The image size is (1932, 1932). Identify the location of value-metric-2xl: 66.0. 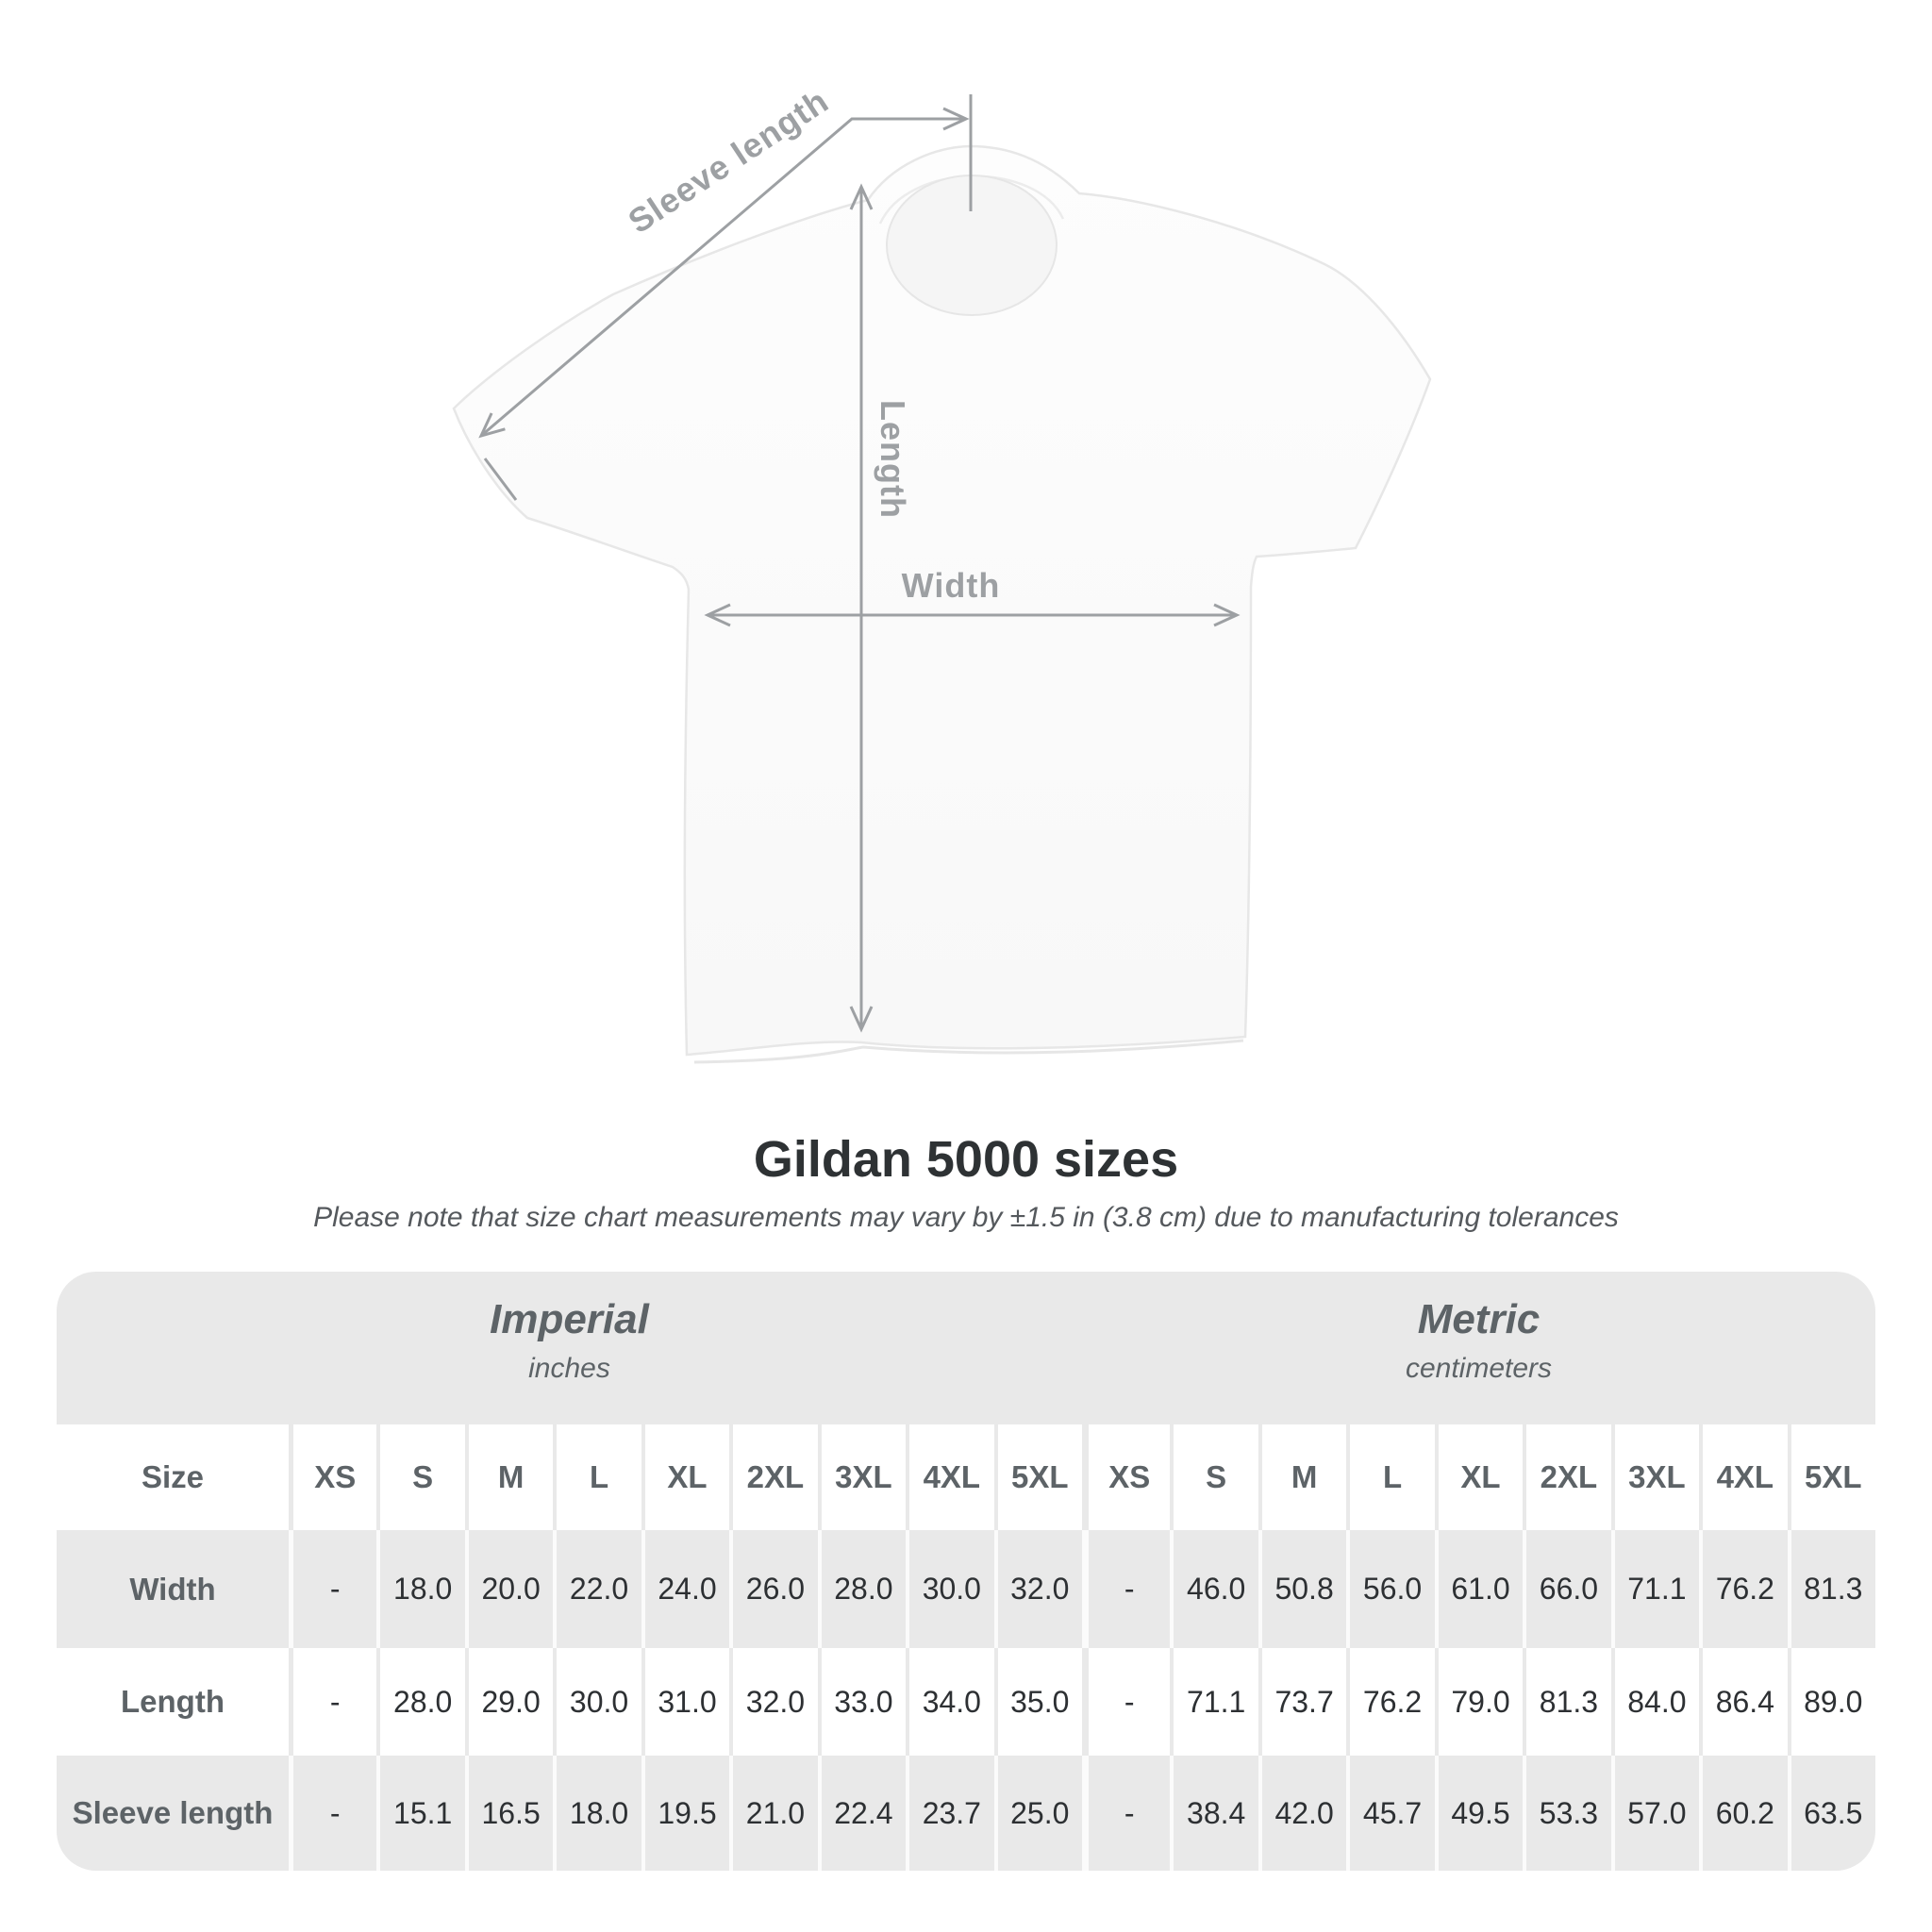
(1567, 1589).